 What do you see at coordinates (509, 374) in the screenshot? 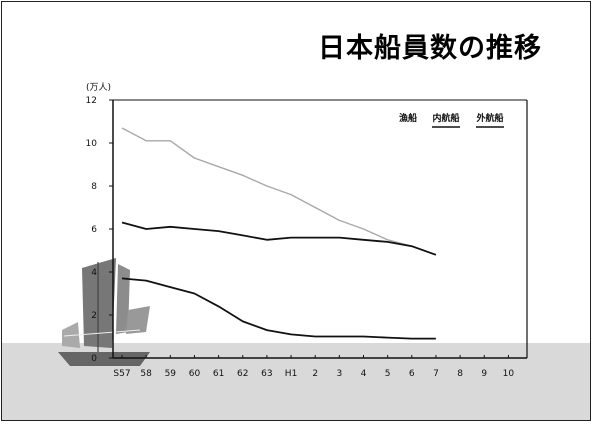
I see `x-tick-label: 10` at bounding box center [509, 374].